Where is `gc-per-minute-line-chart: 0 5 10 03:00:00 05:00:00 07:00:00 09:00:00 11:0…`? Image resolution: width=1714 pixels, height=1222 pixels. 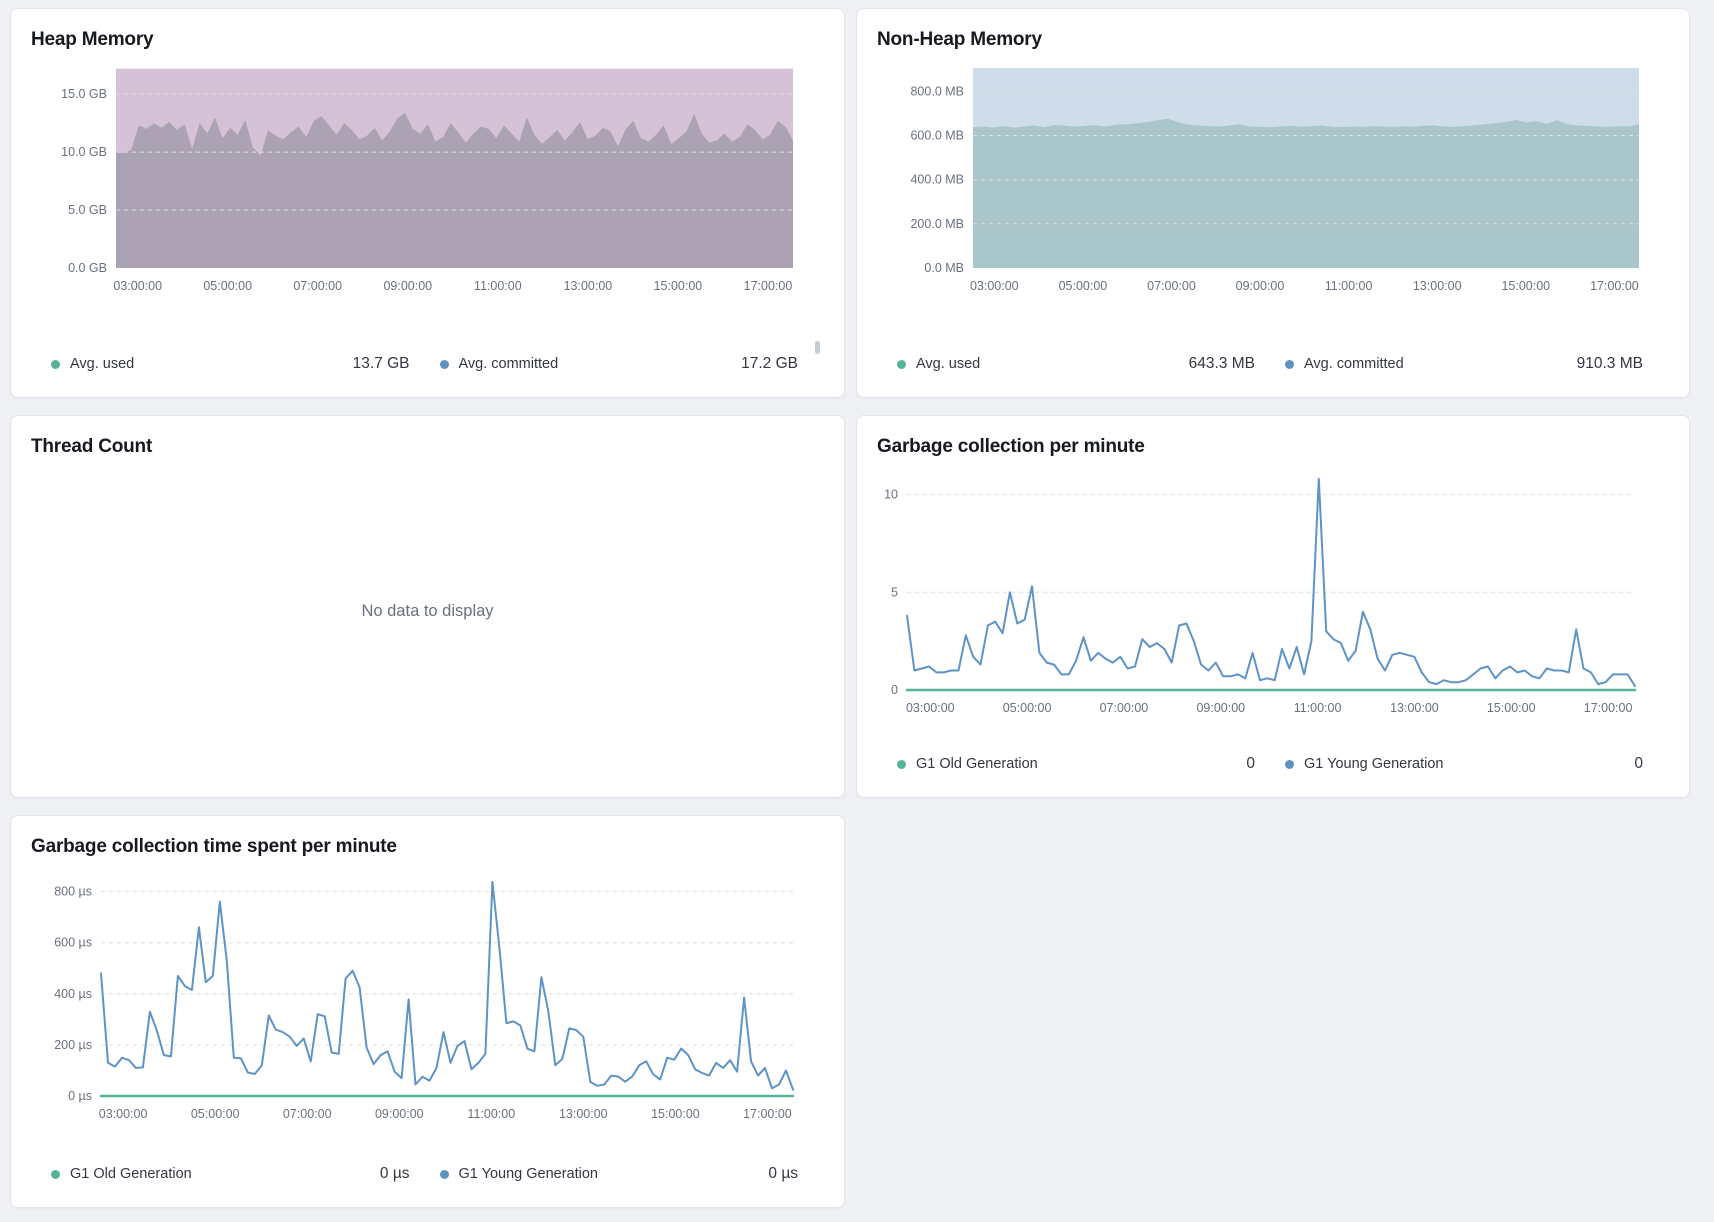 gc-per-minute-line-chart: 0 5 10 03:00:00 05:00:00 07:00:00 09:00:00 11:0… is located at coordinates (1273, 597).